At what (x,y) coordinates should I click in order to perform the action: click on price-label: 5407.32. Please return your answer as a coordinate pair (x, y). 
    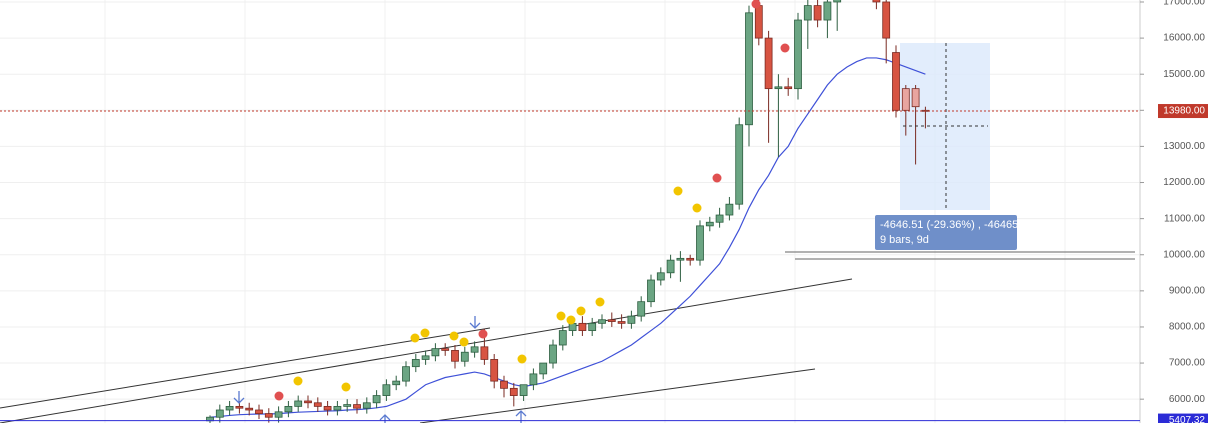
    Looking at the image, I should click on (1187, 419).